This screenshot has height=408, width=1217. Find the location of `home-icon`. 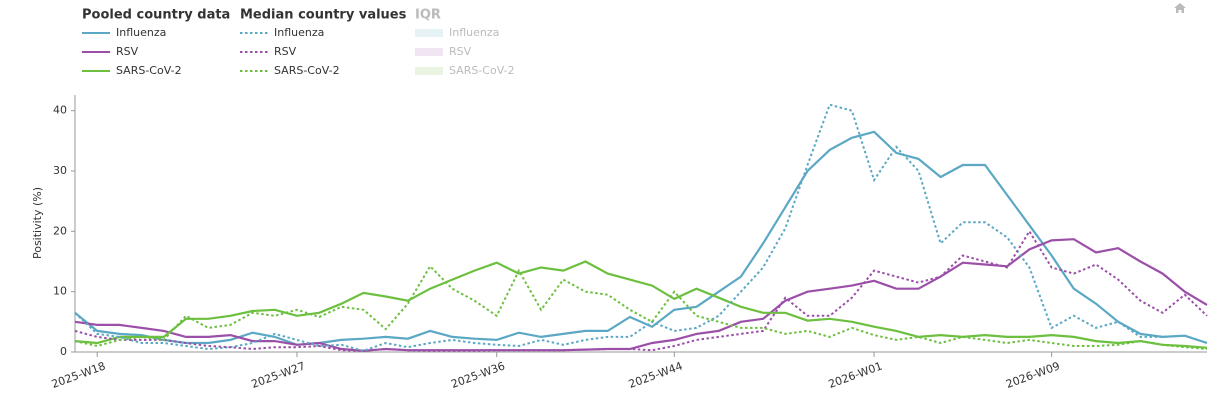

home-icon is located at coordinates (1180, 8).